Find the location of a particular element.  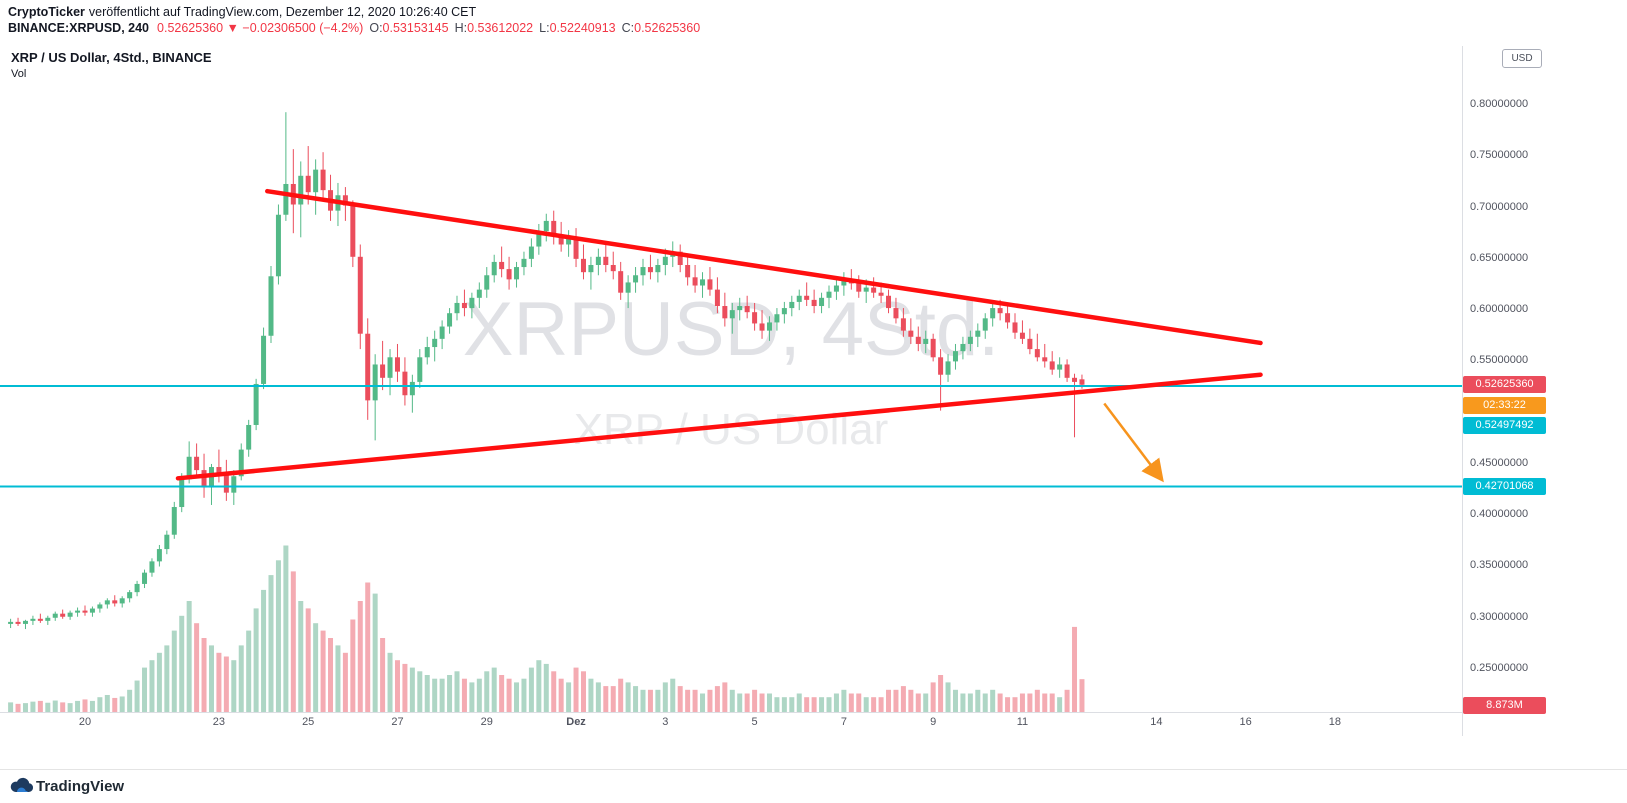

open-label: O: is located at coordinates (376, 28).